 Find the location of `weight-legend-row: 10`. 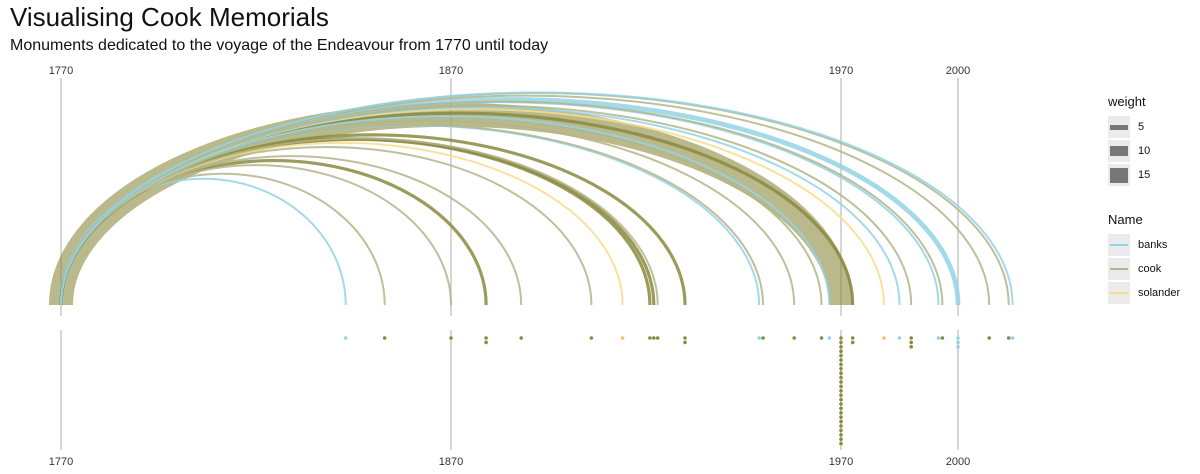

weight-legend-row: 10 is located at coordinates (1129, 151).